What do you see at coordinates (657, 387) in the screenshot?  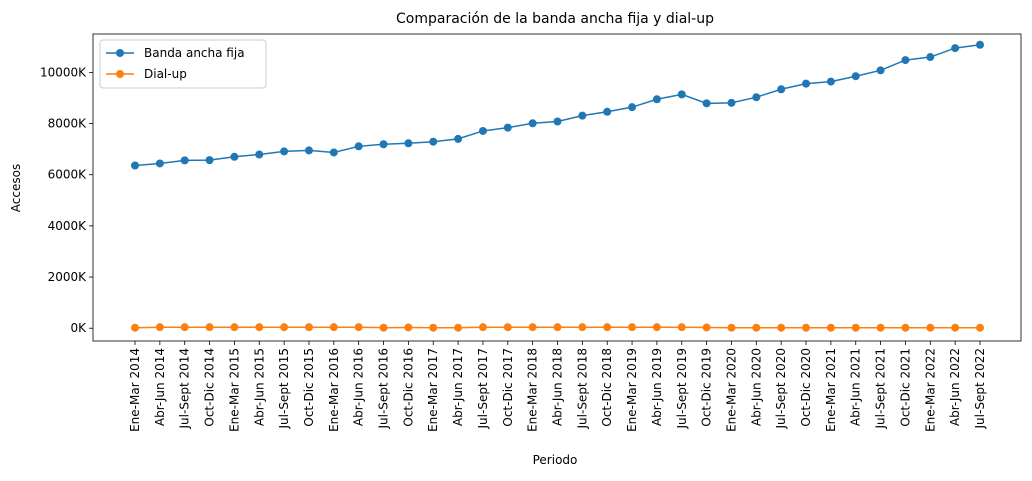 I see `x-tick-label: Abr-Jun 2019` at bounding box center [657, 387].